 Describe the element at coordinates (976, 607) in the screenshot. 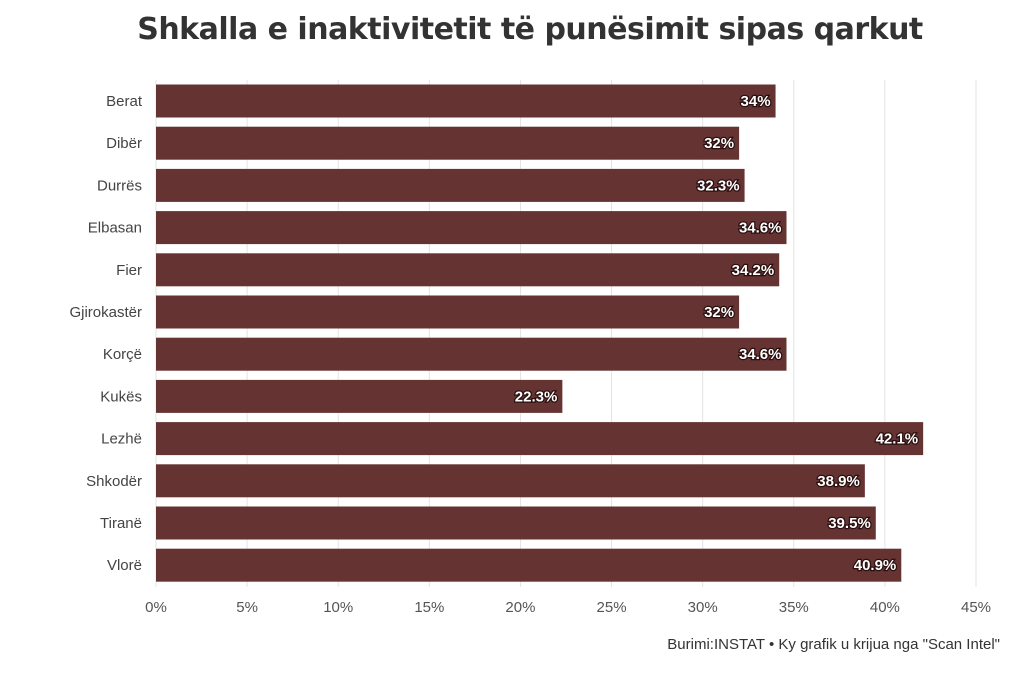

I see `x-tick-label: 45%` at that location.